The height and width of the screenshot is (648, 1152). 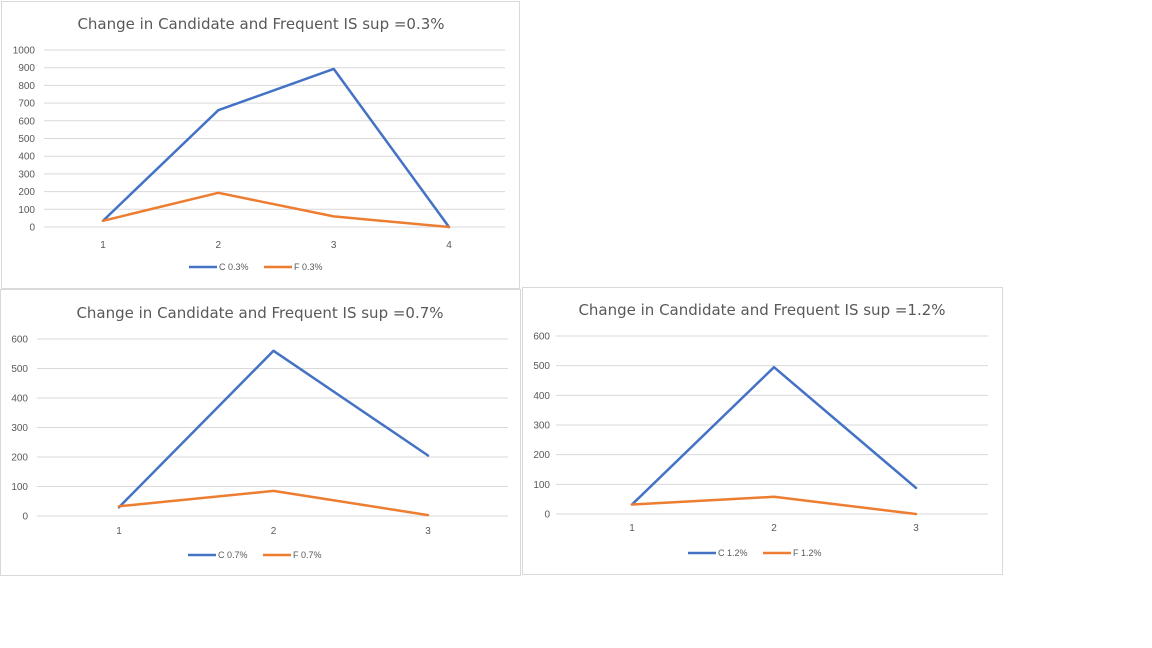 I want to click on chart-1-legend-label: F 0.3%, so click(x=308, y=267).